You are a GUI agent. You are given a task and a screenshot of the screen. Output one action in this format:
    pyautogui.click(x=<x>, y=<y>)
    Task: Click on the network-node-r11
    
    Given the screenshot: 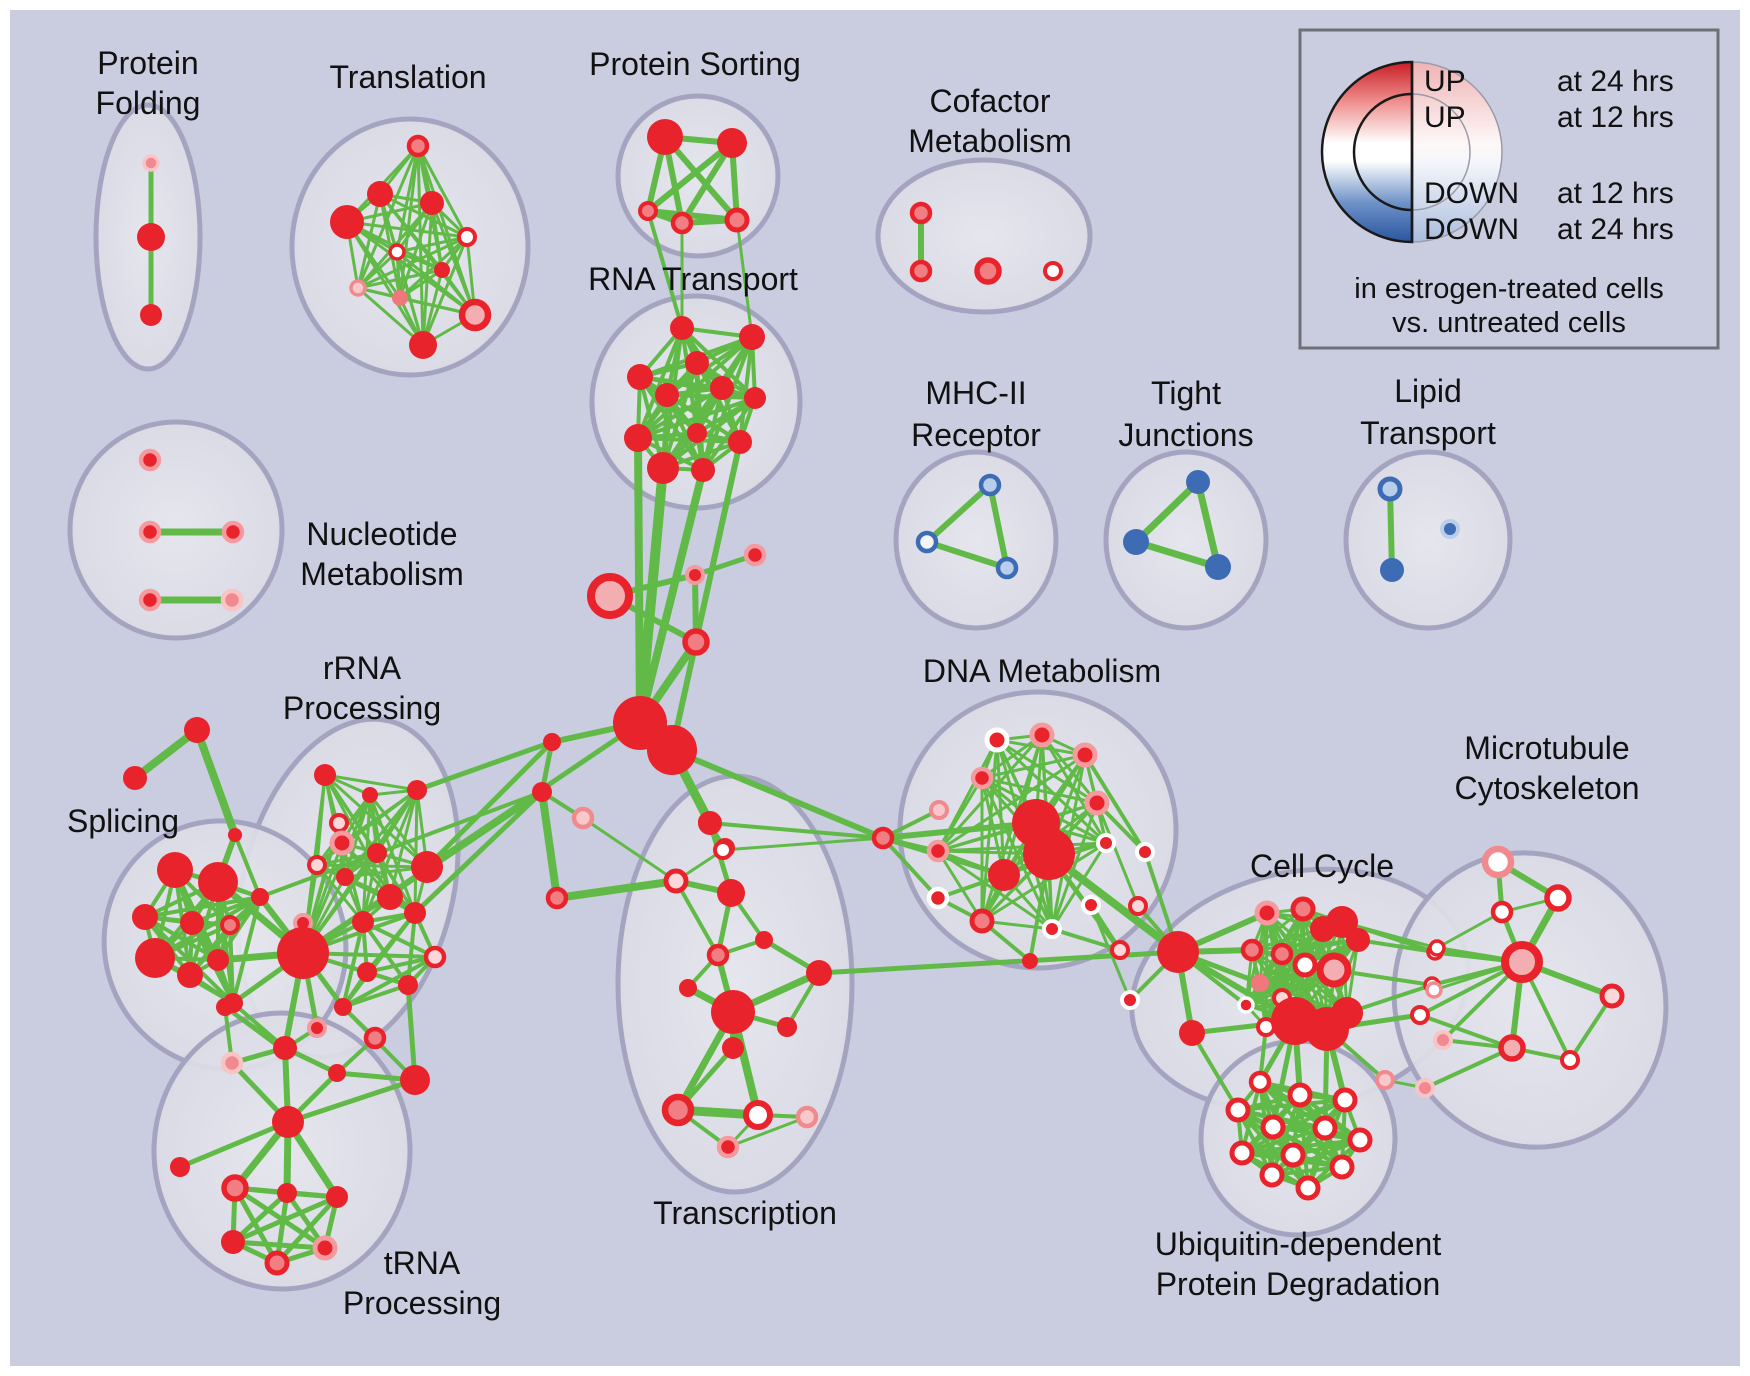 What is the action you would take?
    pyautogui.click(x=367, y=972)
    